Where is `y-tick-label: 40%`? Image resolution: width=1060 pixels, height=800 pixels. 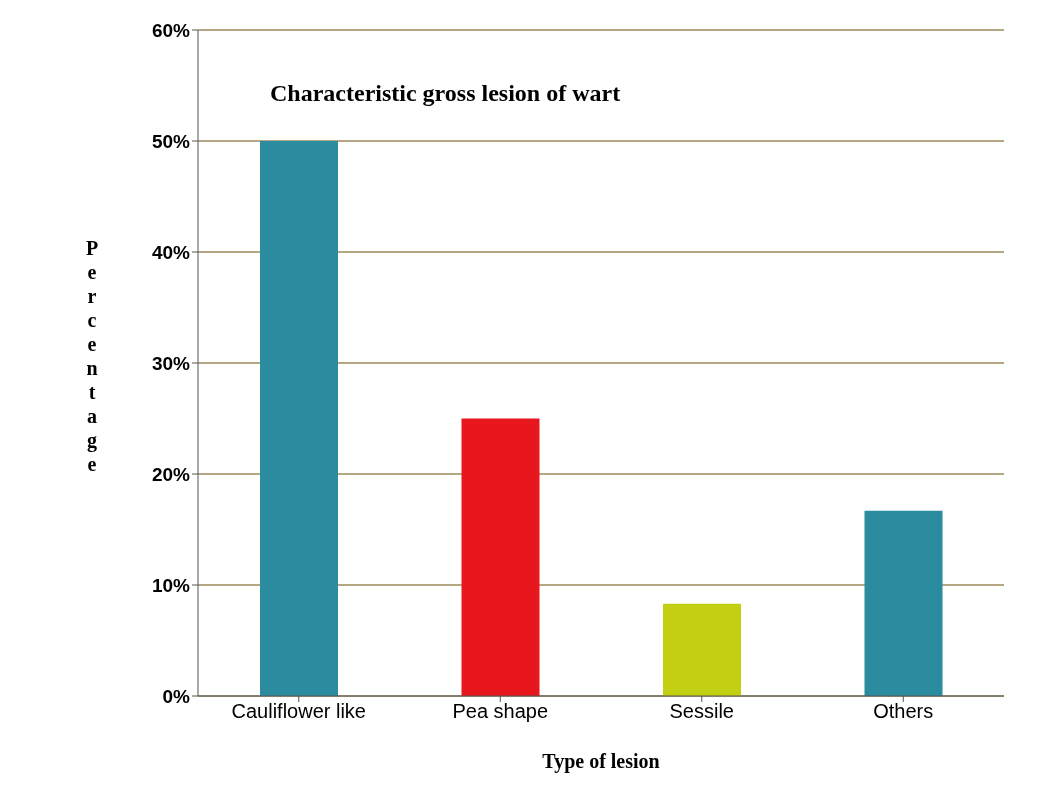 y-tick-label: 40% is located at coordinates (171, 252).